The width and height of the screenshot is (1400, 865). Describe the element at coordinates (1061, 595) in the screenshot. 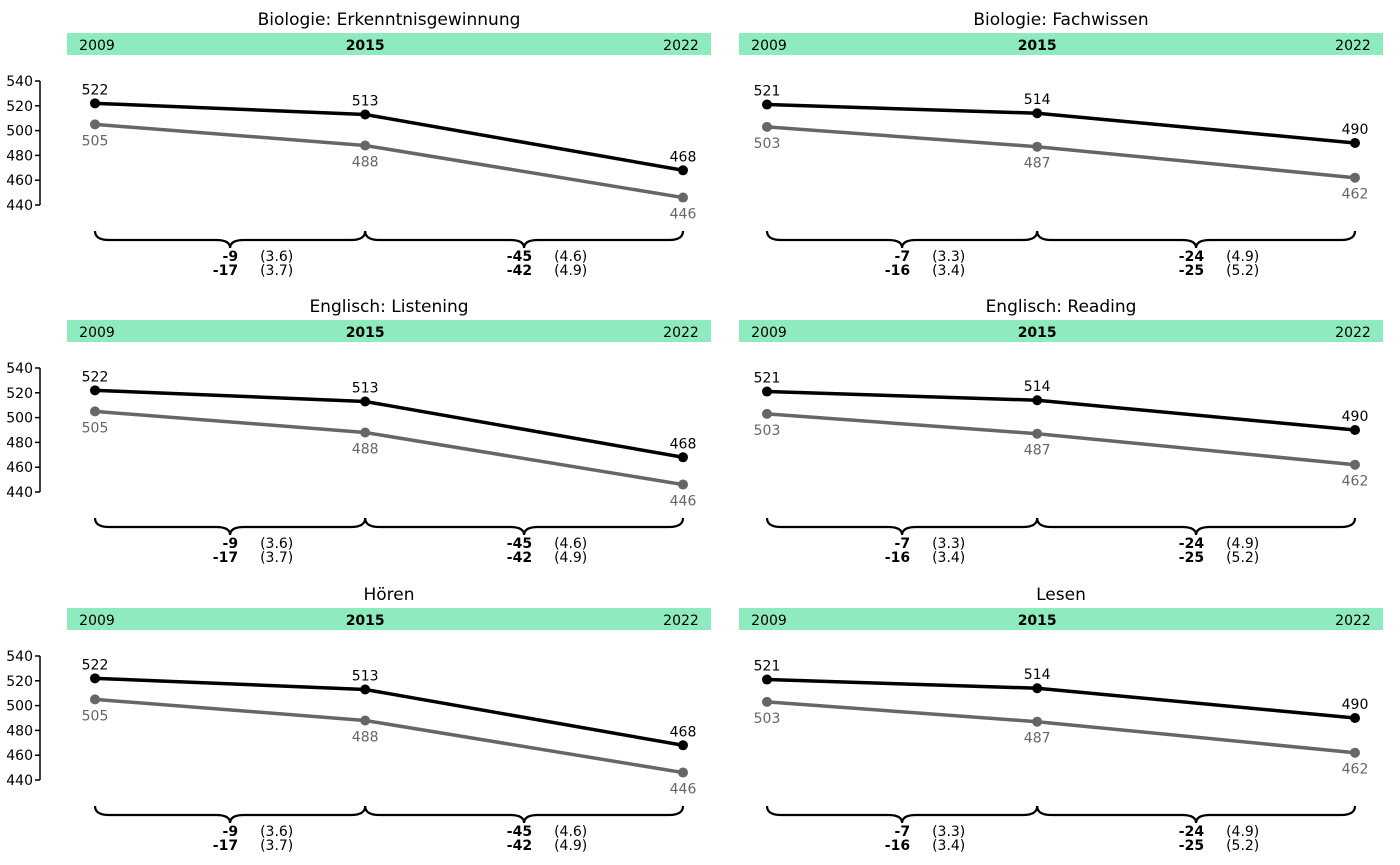

I see `panel-title: Lesen` at that location.